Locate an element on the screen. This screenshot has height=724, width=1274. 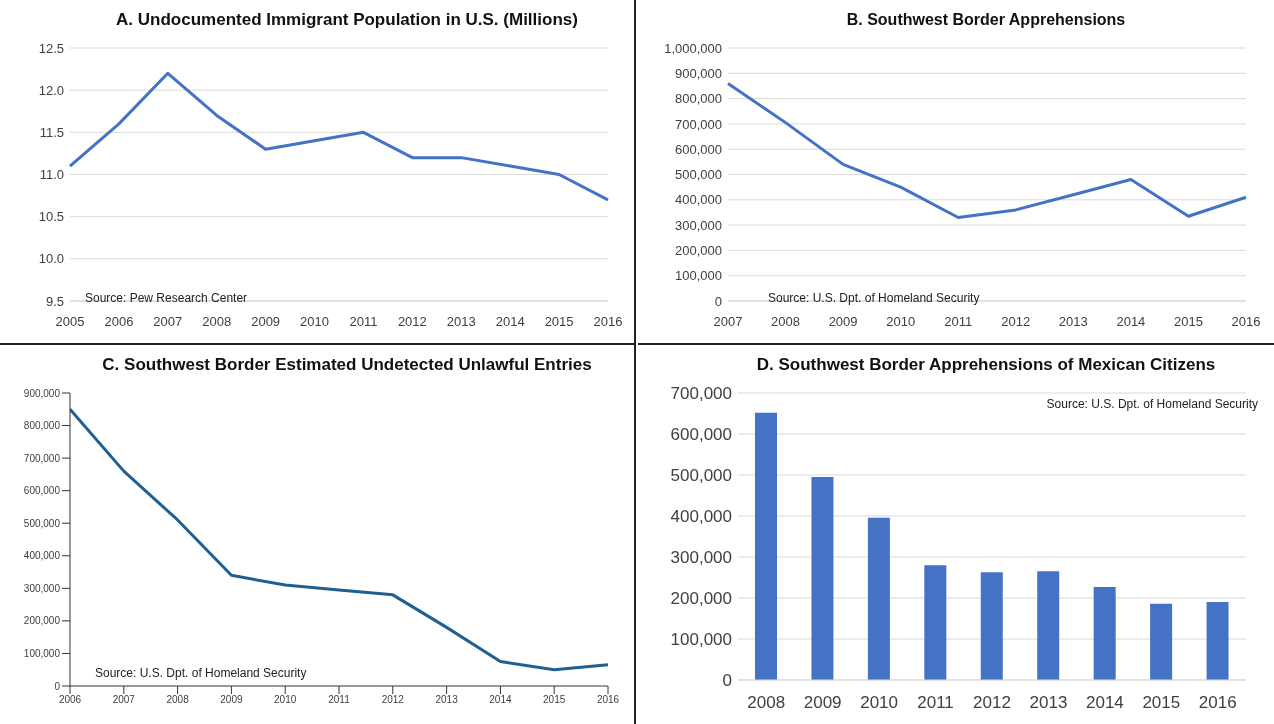
y-tick-label: 11.0 is located at coordinates (51, 175).